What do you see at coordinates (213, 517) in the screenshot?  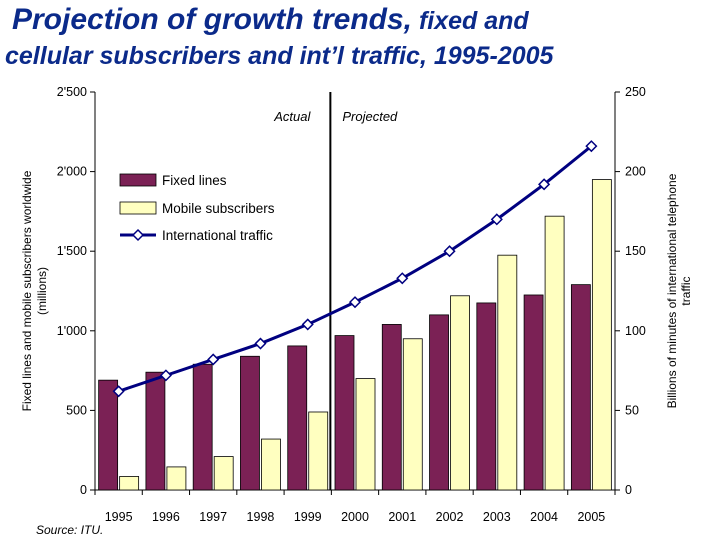 I see `x-tick-label: 1997` at bounding box center [213, 517].